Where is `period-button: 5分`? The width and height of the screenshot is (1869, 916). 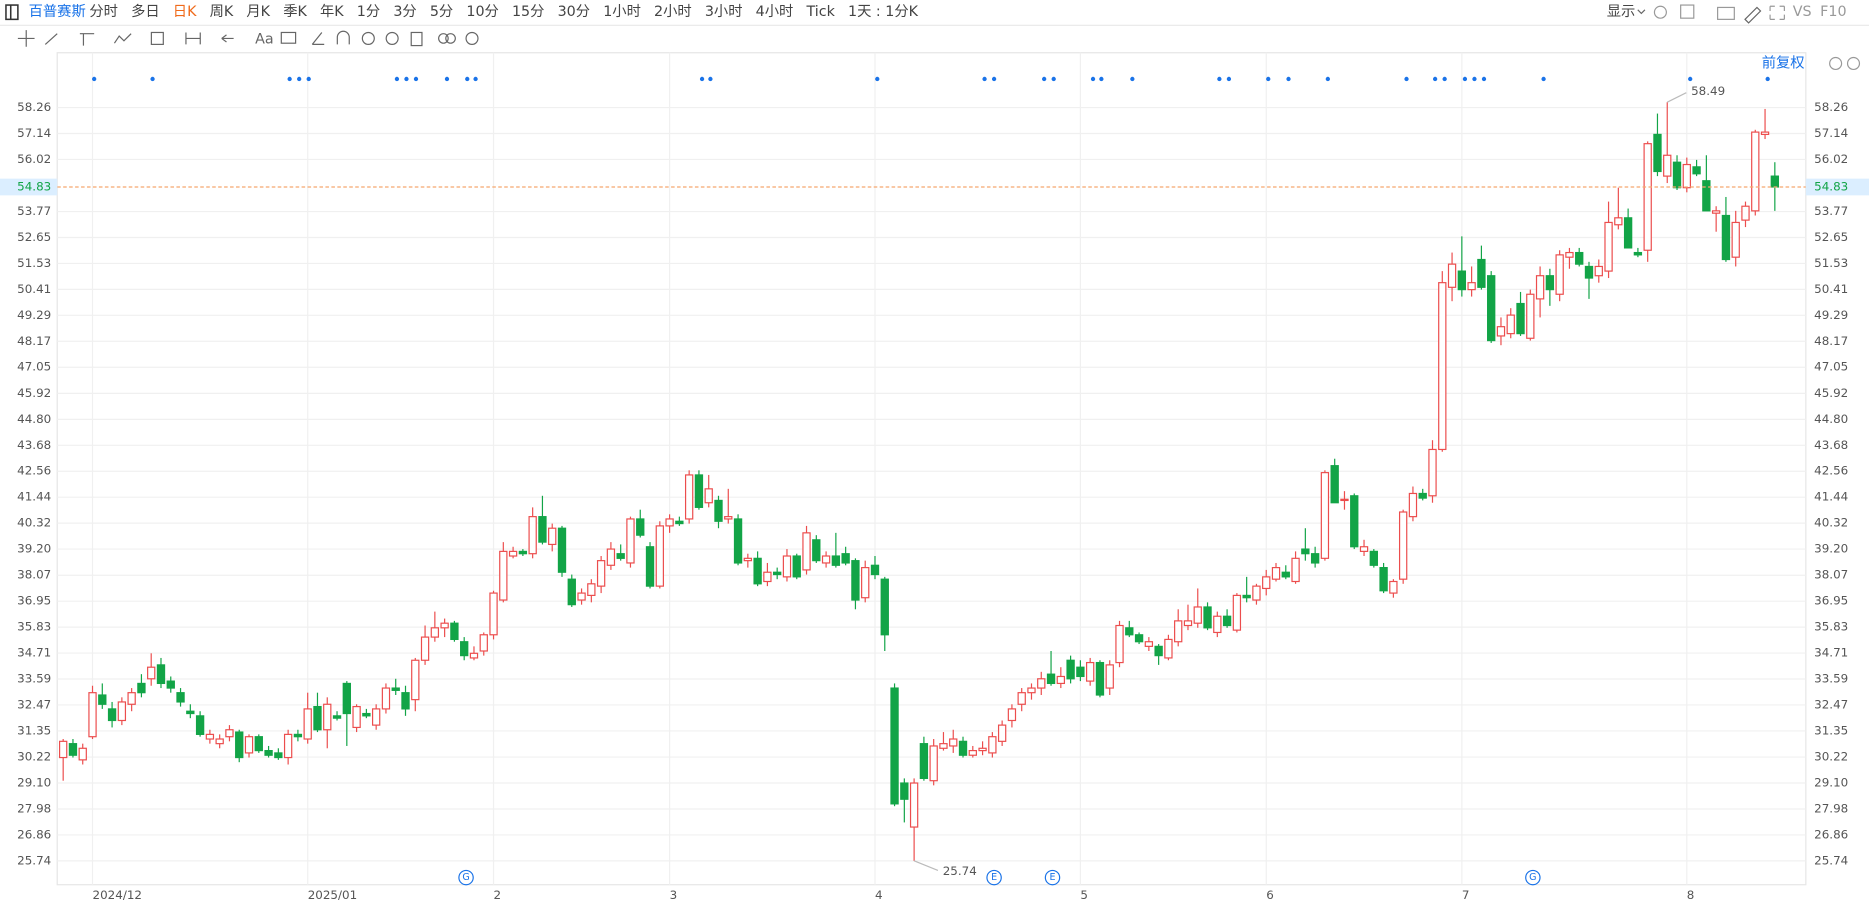
period-button: 5分 is located at coordinates (441, 11).